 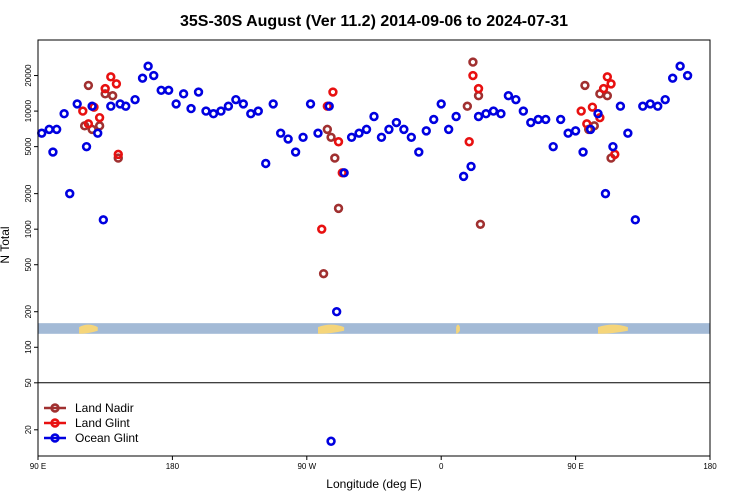 I want to click on y-tick-label: 1000, so click(x=28, y=229).